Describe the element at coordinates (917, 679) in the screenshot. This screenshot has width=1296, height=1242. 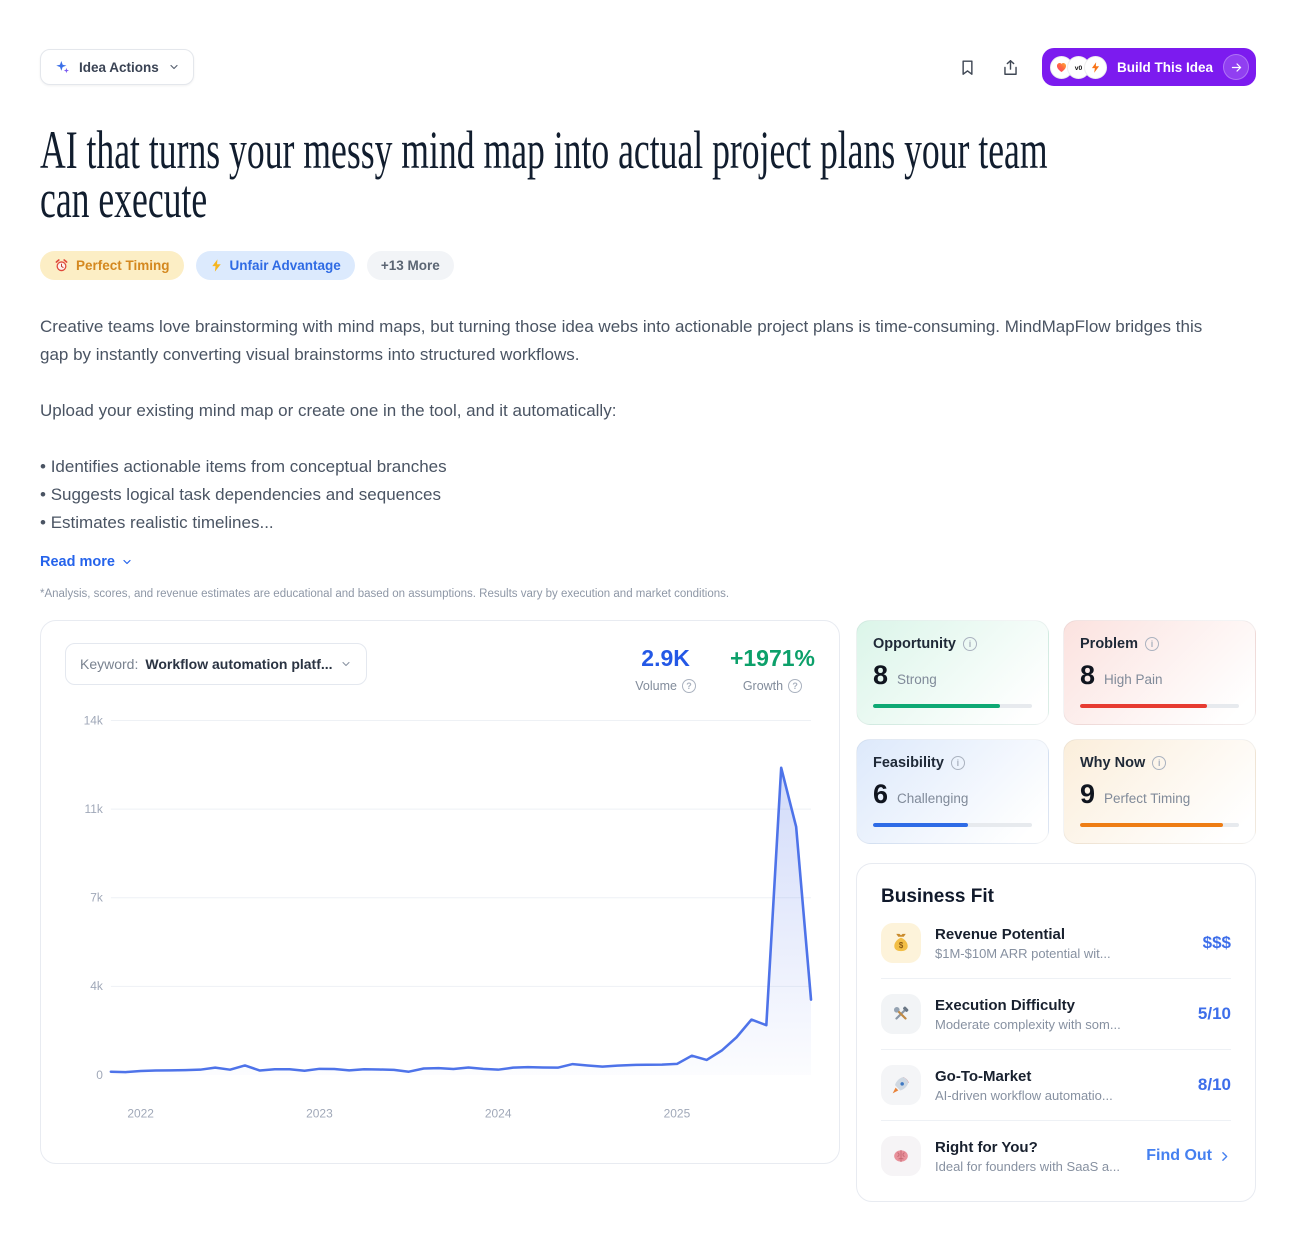
I see `score-label: Strong` at that location.